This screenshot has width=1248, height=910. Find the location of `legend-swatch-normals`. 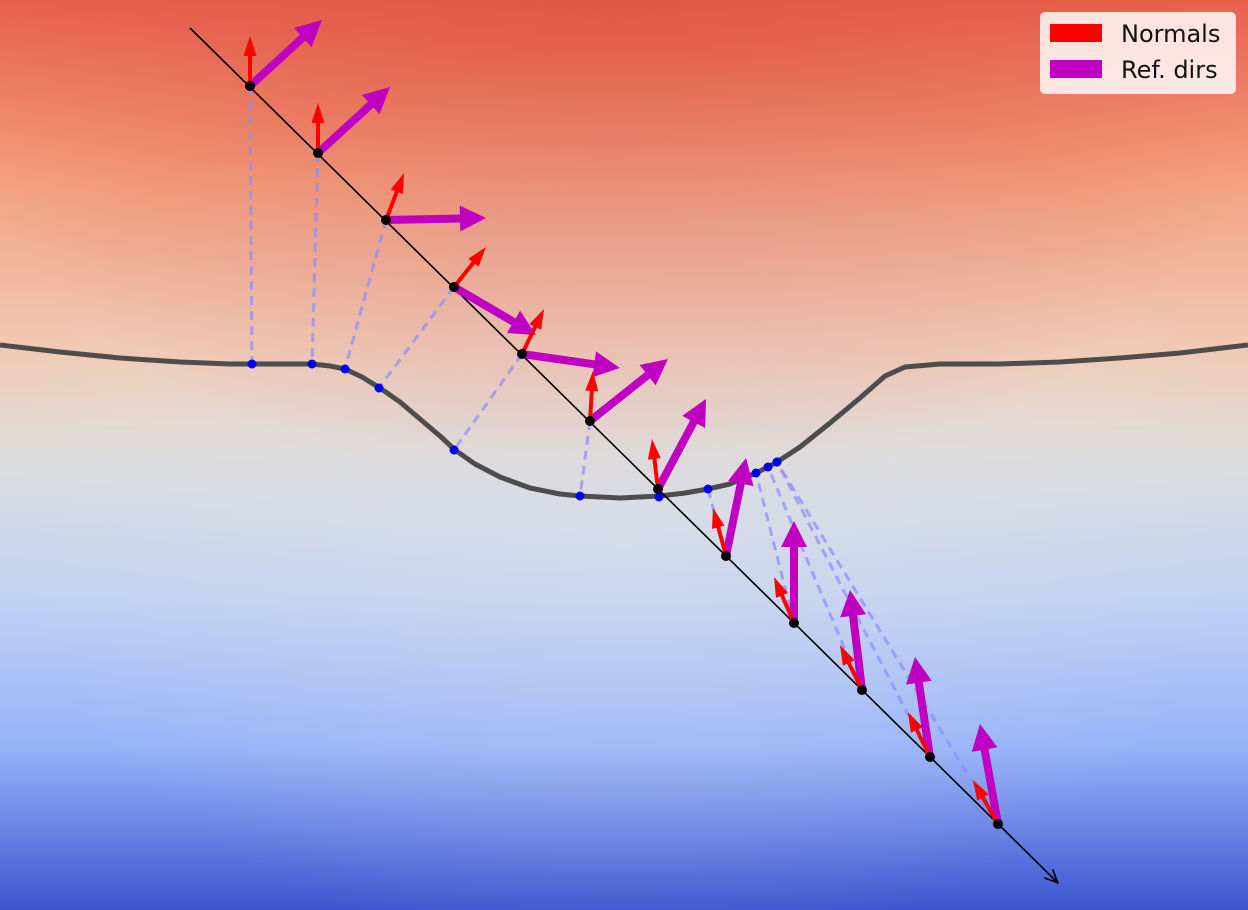

legend-swatch-normals is located at coordinates (1076, 33).